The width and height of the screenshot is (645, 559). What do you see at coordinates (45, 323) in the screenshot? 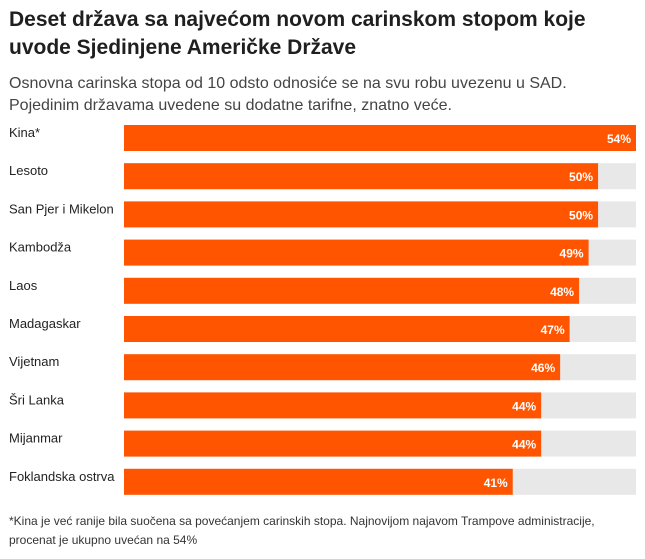
I see `category-label: Madagaskar` at bounding box center [45, 323].